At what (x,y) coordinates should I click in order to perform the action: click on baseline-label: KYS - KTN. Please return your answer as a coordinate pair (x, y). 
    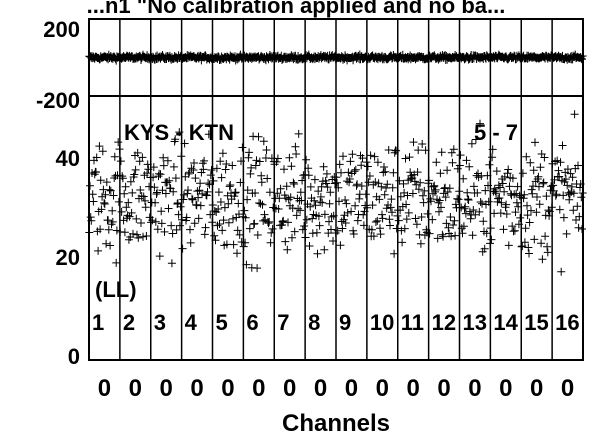
    Looking at the image, I should click on (179, 132).